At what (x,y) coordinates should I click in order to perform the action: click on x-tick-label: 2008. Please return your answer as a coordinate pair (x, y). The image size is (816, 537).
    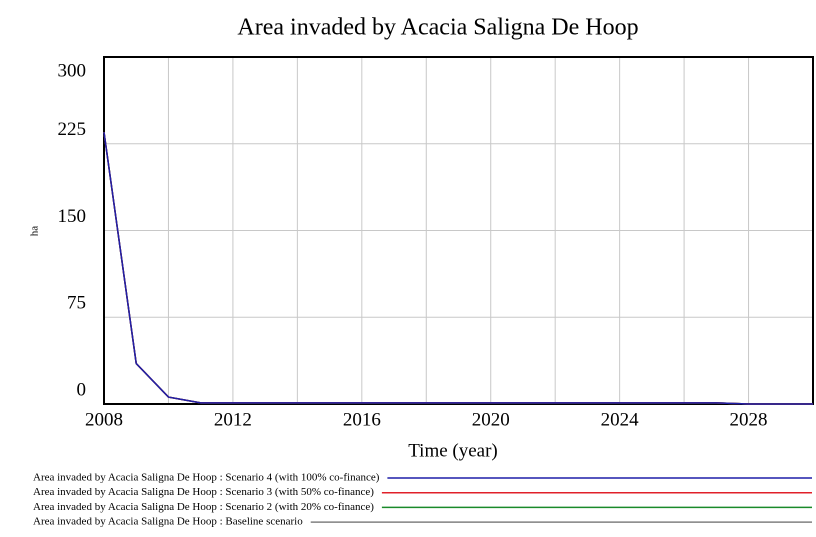
    Looking at the image, I should click on (104, 419).